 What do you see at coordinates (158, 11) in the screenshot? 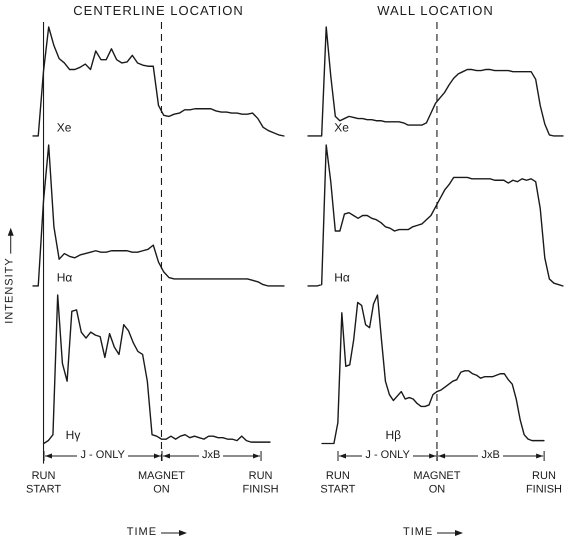
I see `chart-title: CENTERLINE LOCATION` at bounding box center [158, 11].